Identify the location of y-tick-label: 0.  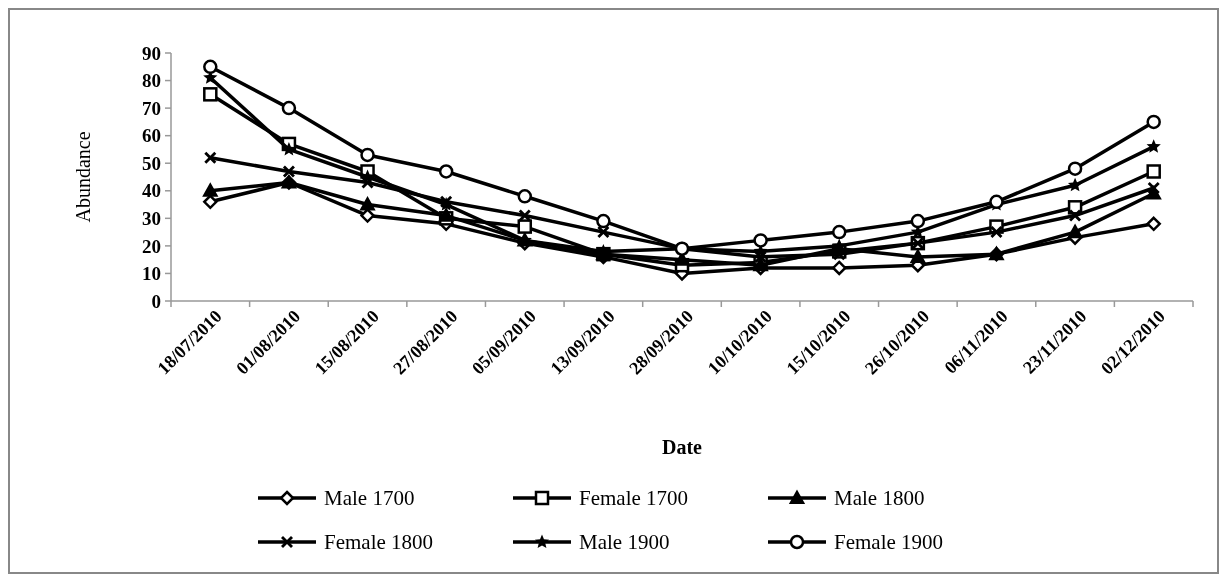
(156, 301).